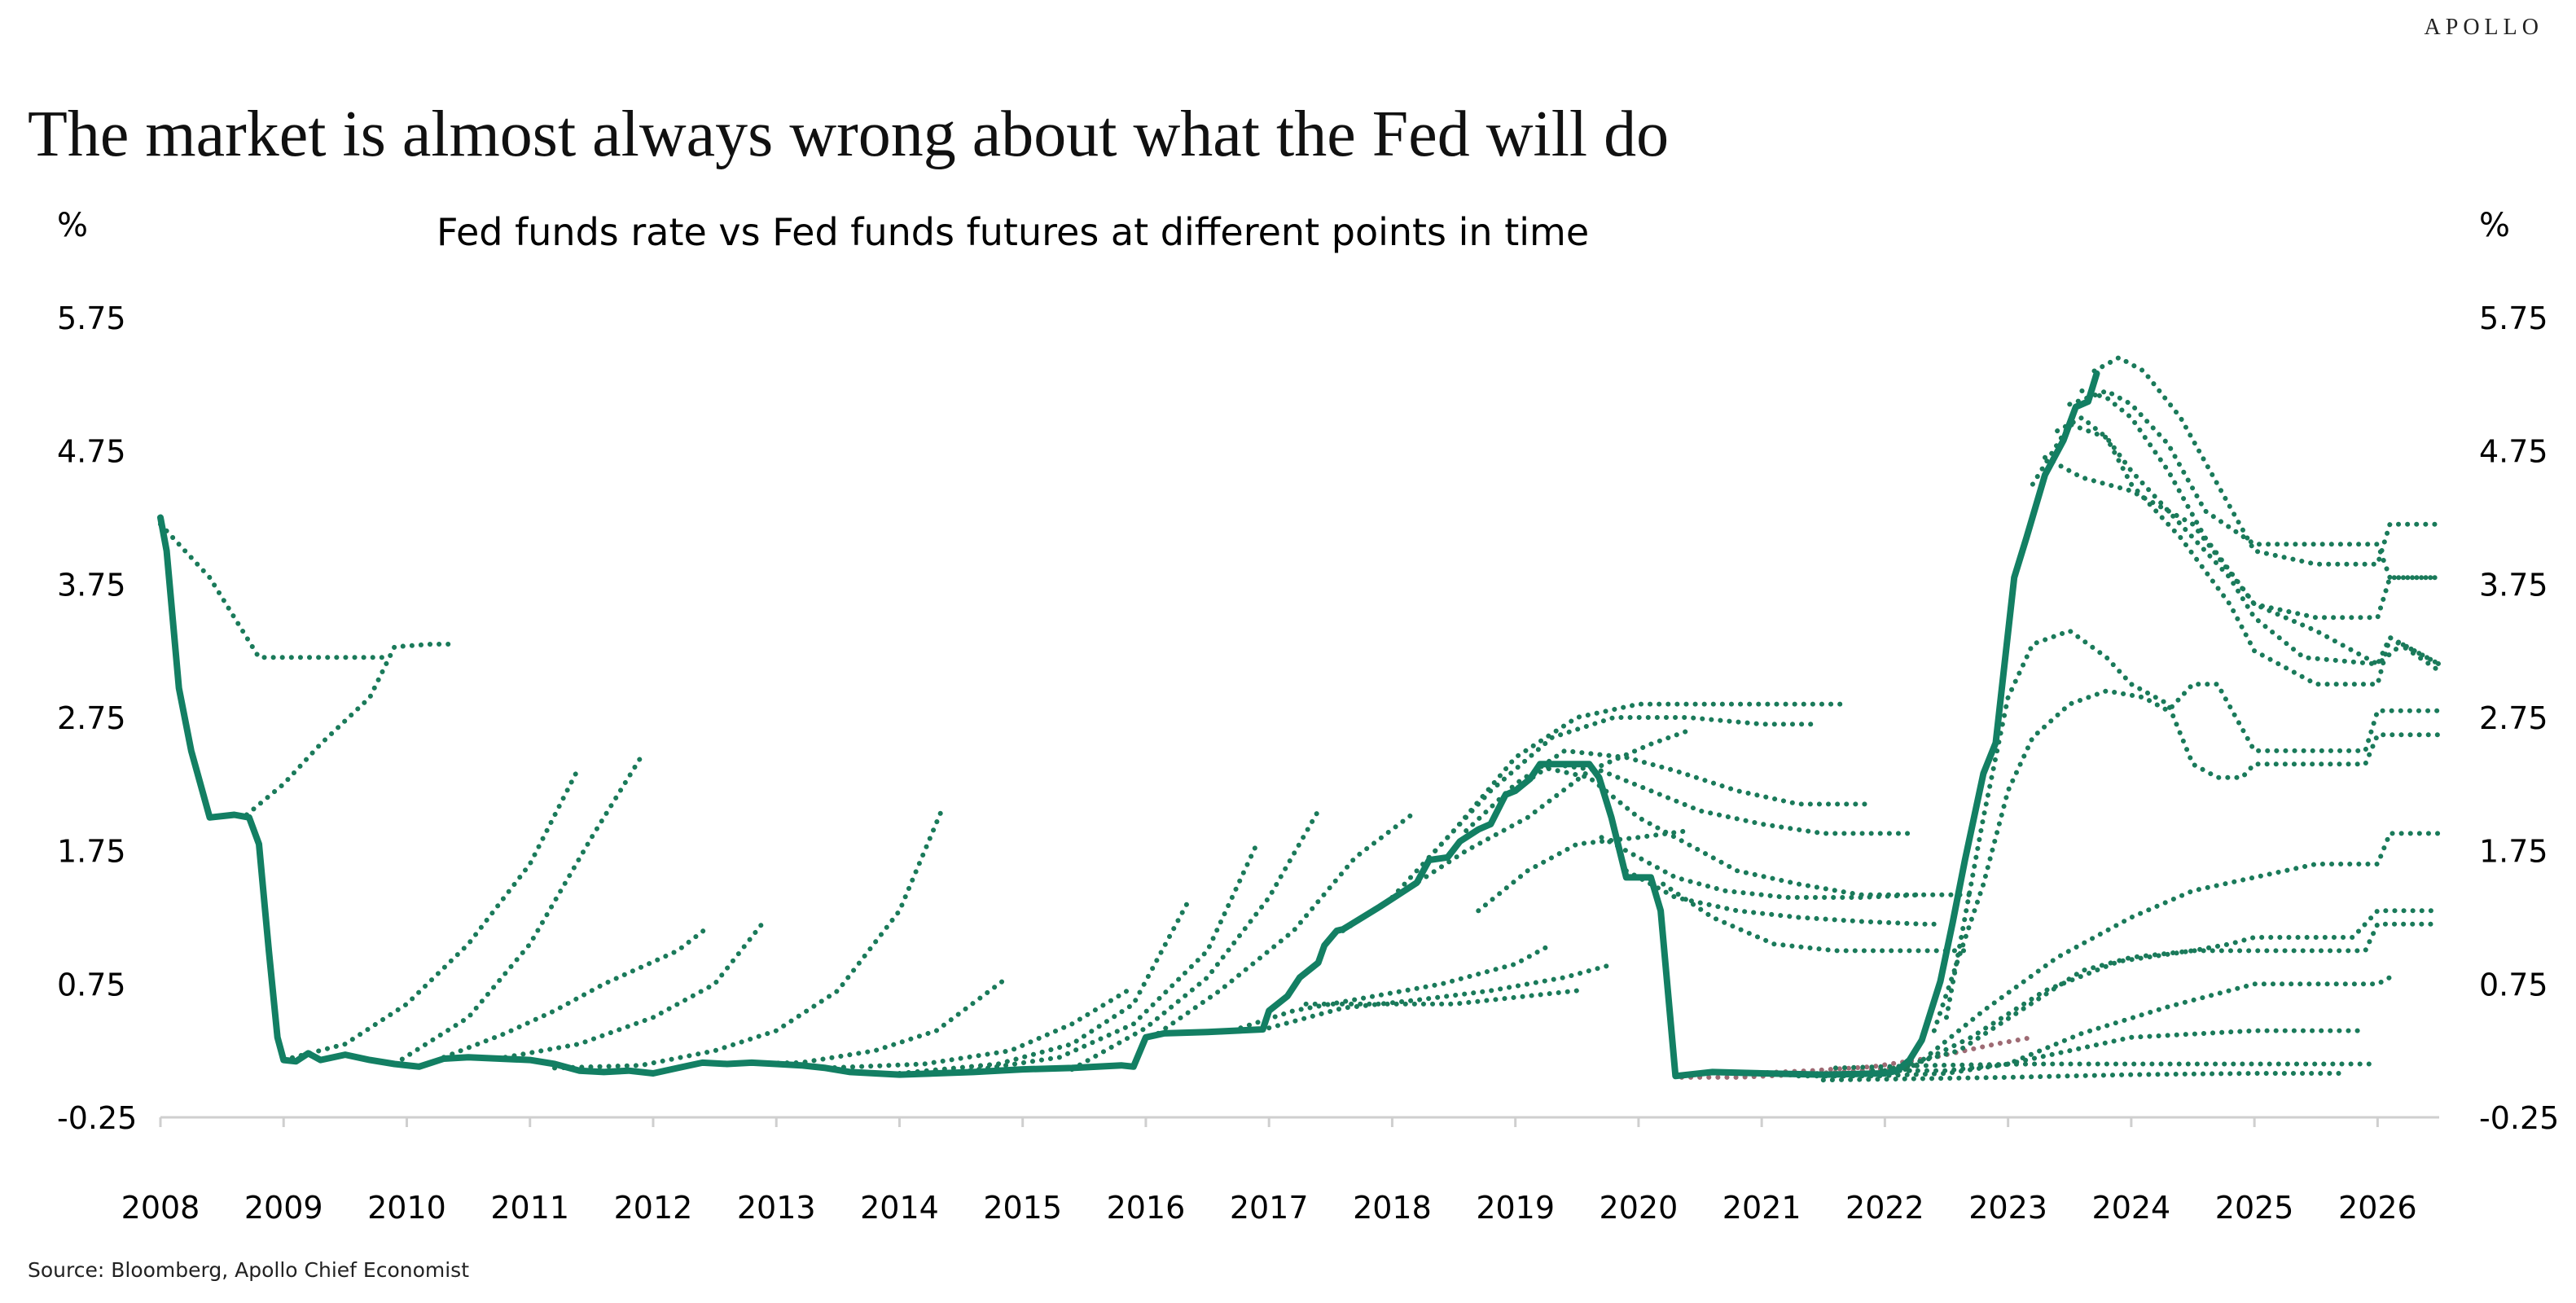 This screenshot has width=2576, height=1303. What do you see at coordinates (91, 852) in the screenshot?
I see `y-tick-label-left: 1.75` at bounding box center [91, 852].